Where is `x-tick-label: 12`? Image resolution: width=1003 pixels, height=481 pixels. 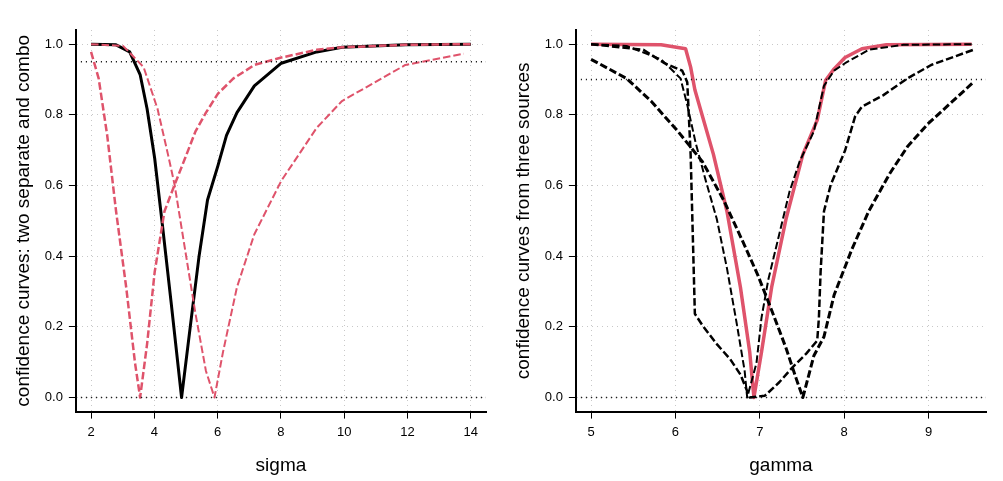 x-tick-label: 12 is located at coordinates (407, 431).